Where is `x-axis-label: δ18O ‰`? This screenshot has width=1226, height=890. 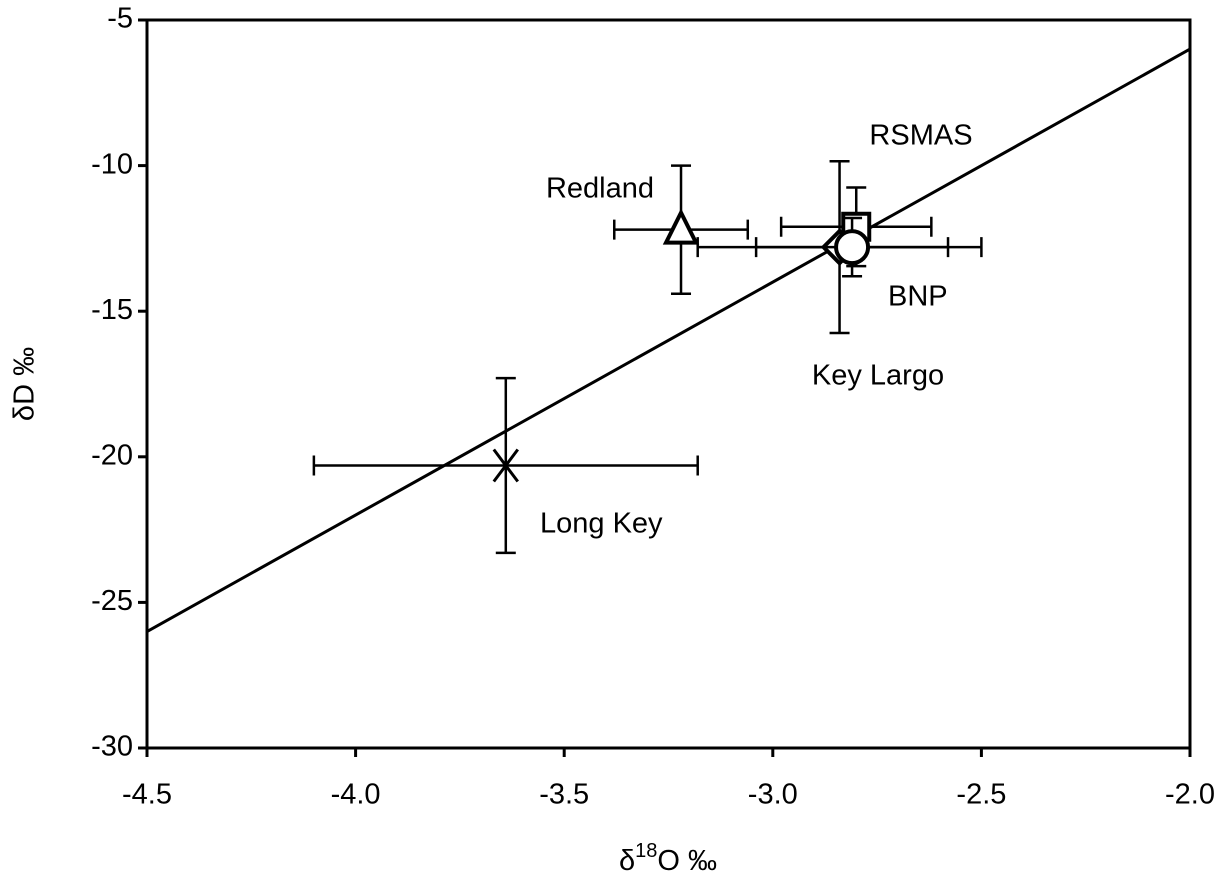 x-axis-label: δ18O ‰ is located at coordinates (668, 858).